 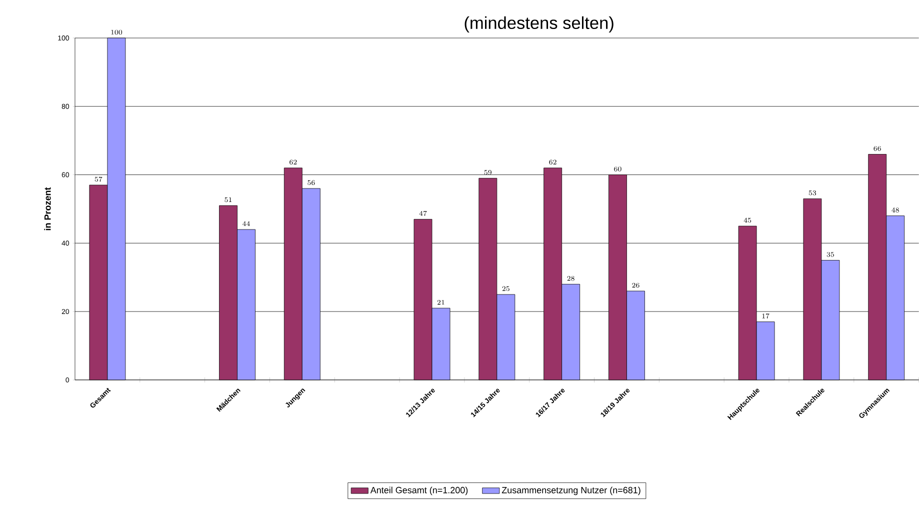 I want to click on chart-title: (mindestens selten), so click(x=539, y=24).